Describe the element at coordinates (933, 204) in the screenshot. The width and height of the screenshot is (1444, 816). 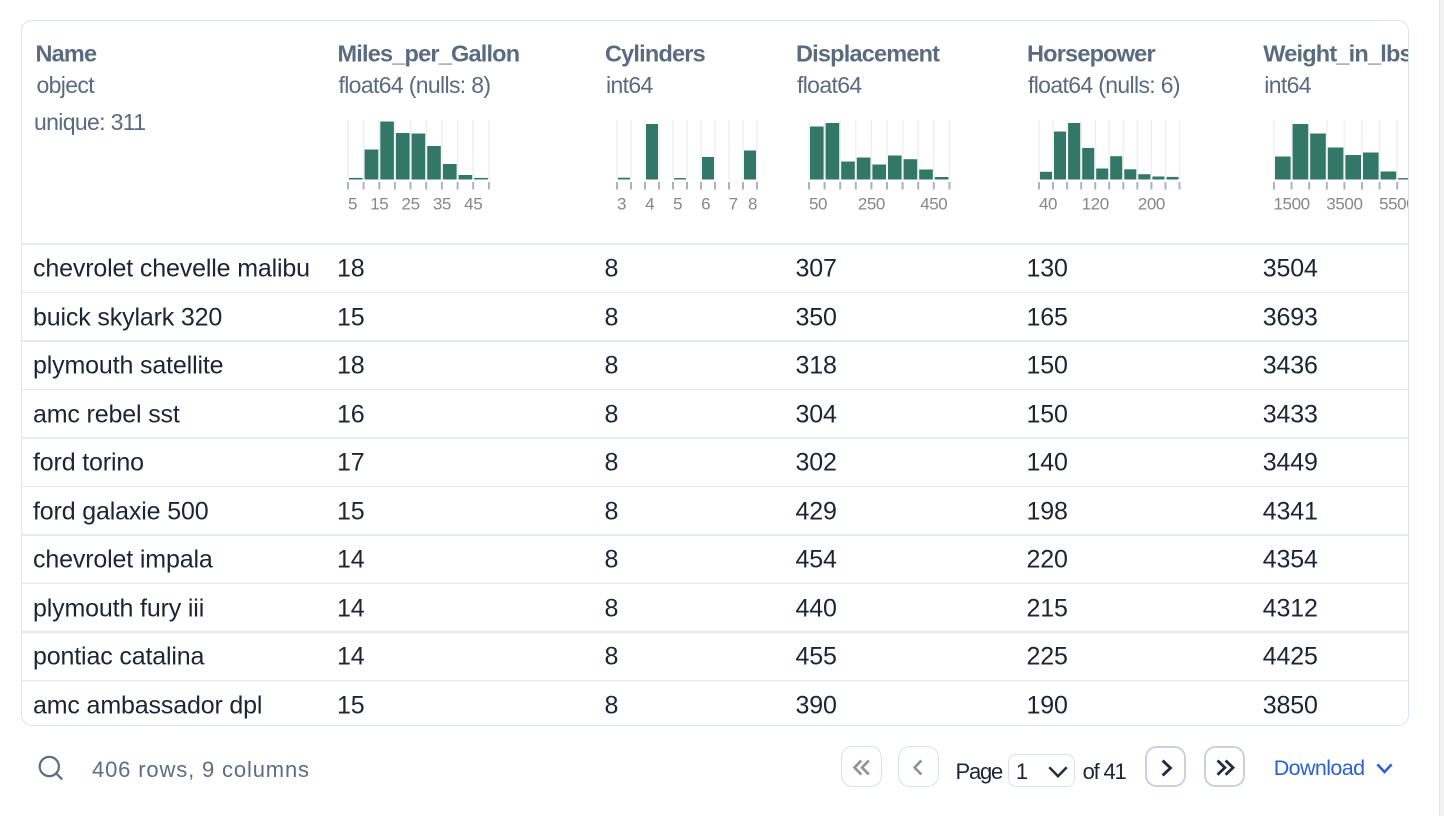
I see `svg-text: 450` at that location.